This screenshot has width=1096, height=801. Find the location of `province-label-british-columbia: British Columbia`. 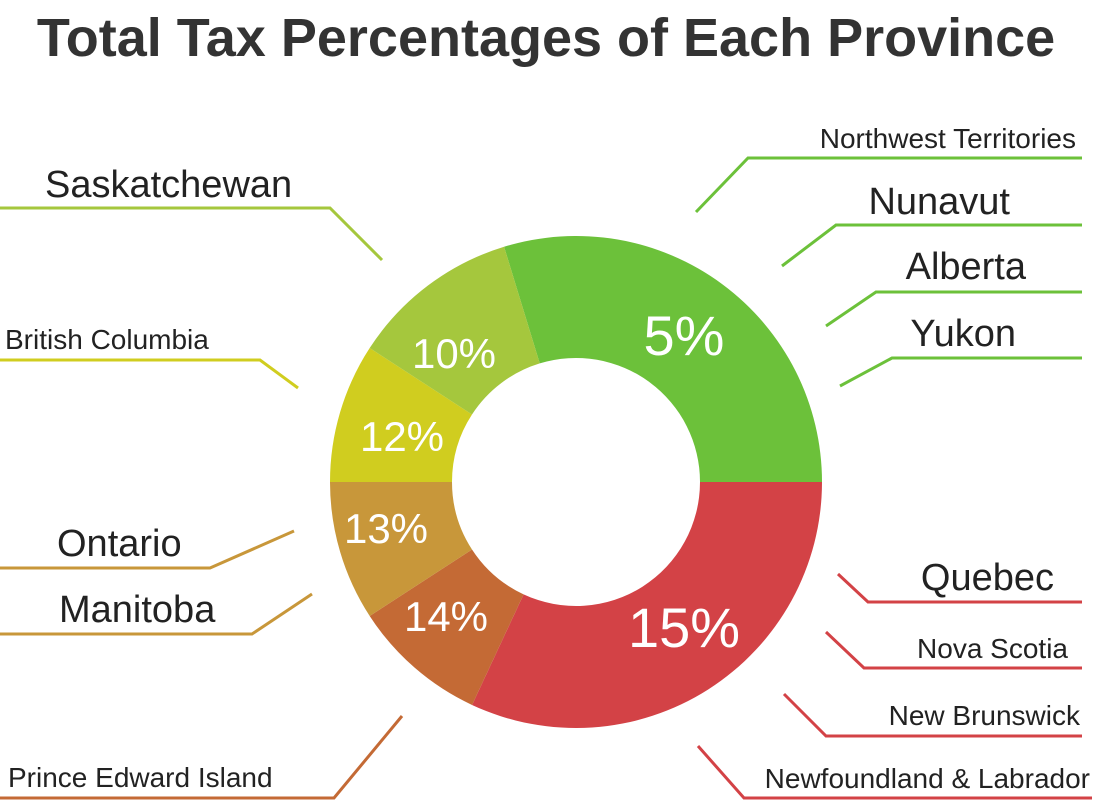

province-label-british-columbia: British Columbia is located at coordinates (107, 339).